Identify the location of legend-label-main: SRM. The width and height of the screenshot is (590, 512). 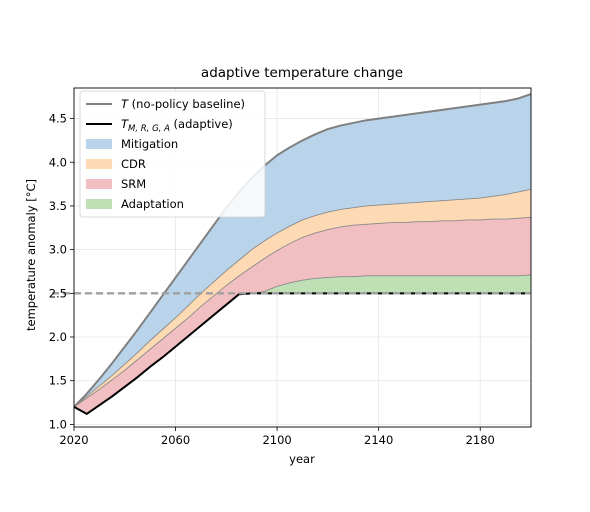
(133, 184).